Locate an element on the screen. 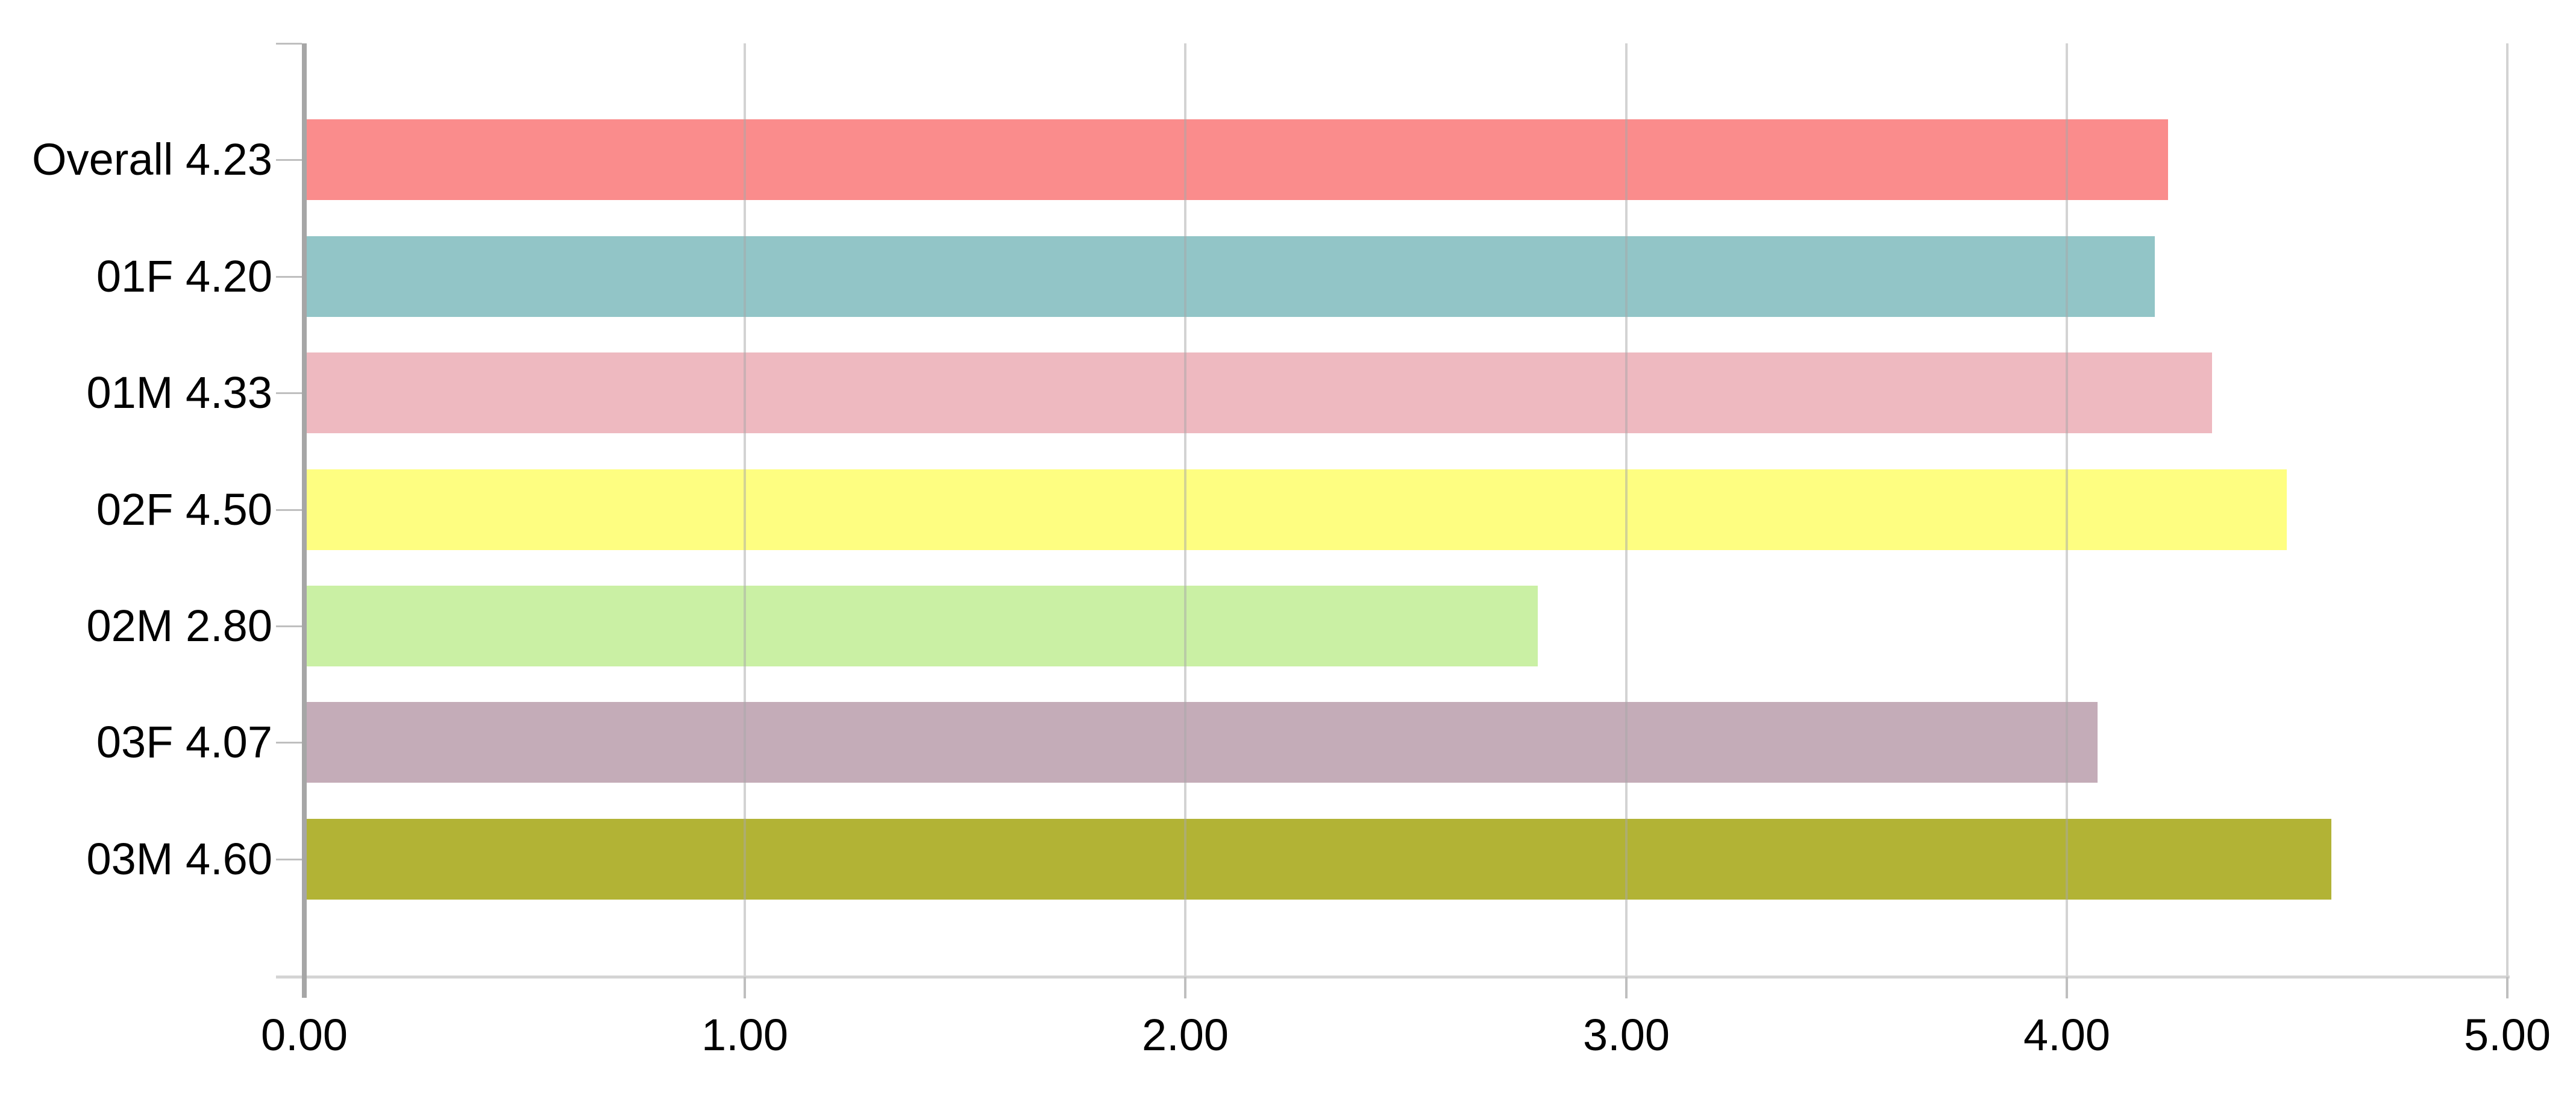 The height and width of the screenshot is (1093, 2576). category-label: 02F 4.50 is located at coordinates (184, 509).